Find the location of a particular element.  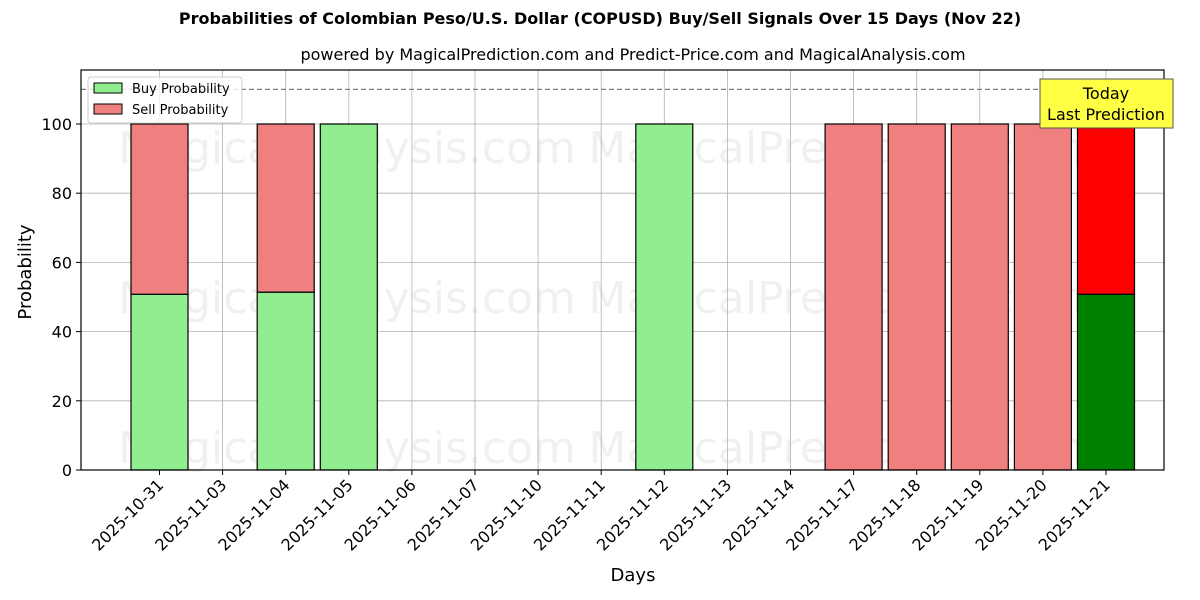

y-tick-label: 80 is located at coordinates (62, 193).